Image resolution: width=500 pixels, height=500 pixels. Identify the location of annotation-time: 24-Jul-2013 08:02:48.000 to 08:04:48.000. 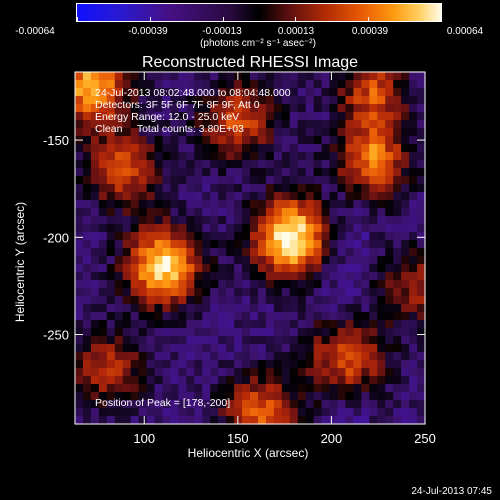
(193, 93).